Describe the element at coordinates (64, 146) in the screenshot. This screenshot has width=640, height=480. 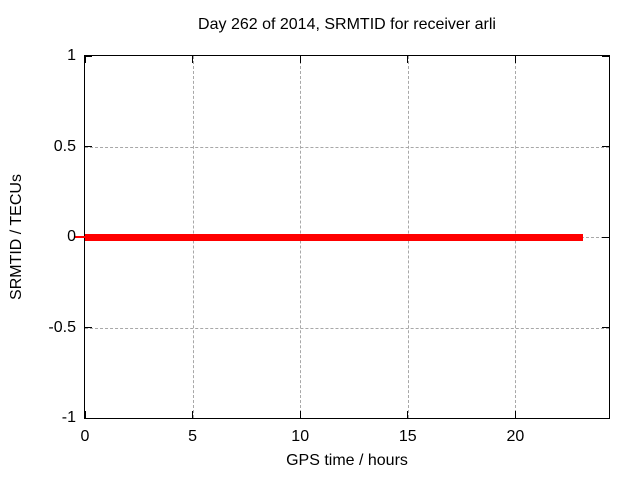
I see `y-tick-label: 0.5` at that location.